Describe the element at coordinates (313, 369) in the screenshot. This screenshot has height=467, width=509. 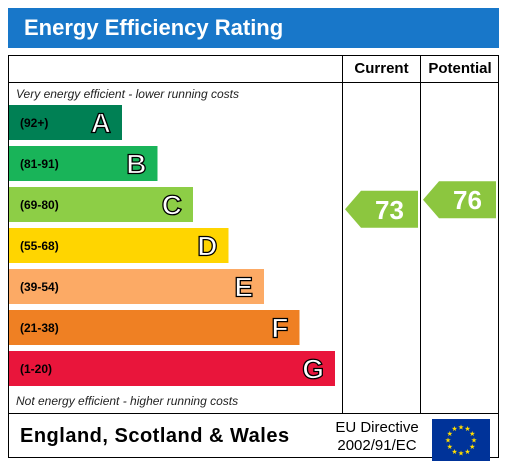
I see `band-letter-g: G` at that location.